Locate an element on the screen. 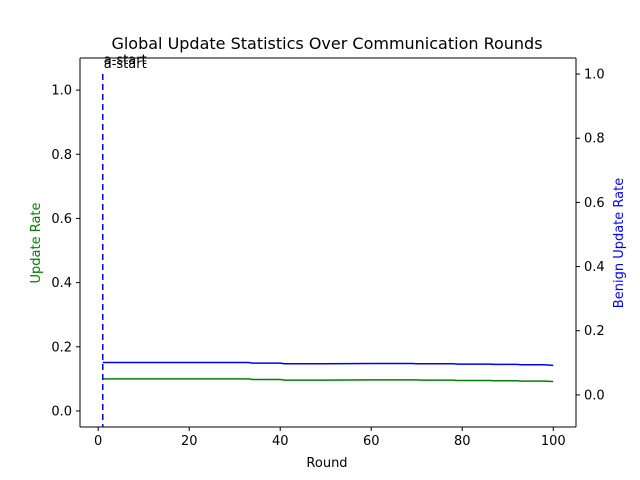 This screenshot has height=480, width=640. right-y-tick-label: 0.2 is located at coordinates (594, 331).